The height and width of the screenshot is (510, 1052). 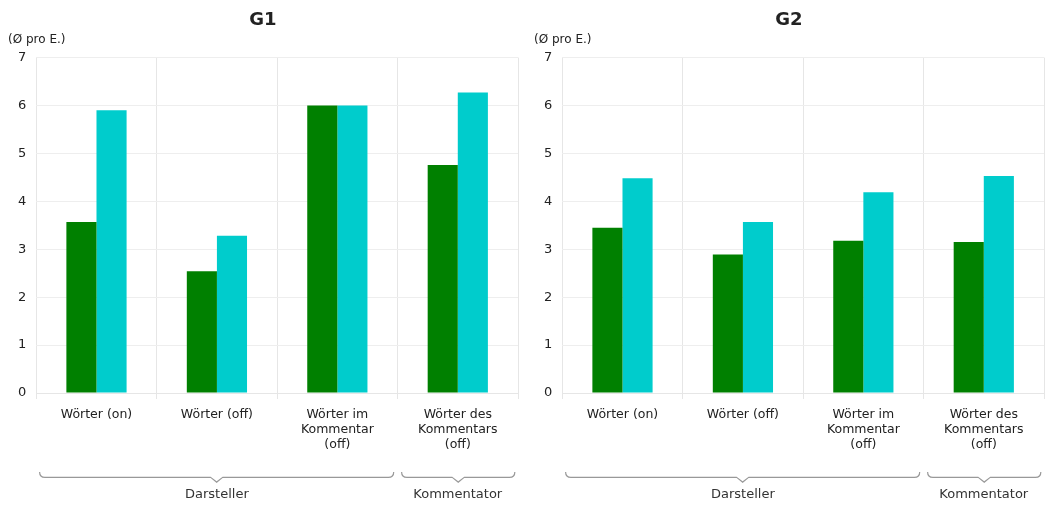 I want to click on chart-title: G2, so click(x=789, y=19).